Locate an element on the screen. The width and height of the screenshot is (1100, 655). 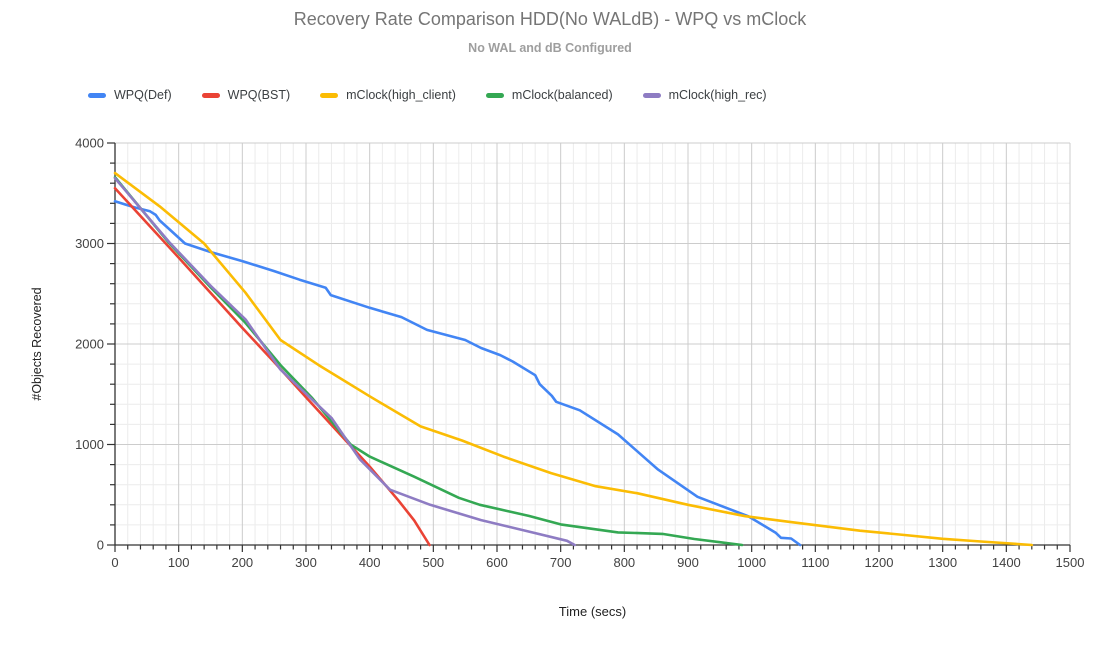
x-tick-label: 700 is located at coordinates (561, 562).